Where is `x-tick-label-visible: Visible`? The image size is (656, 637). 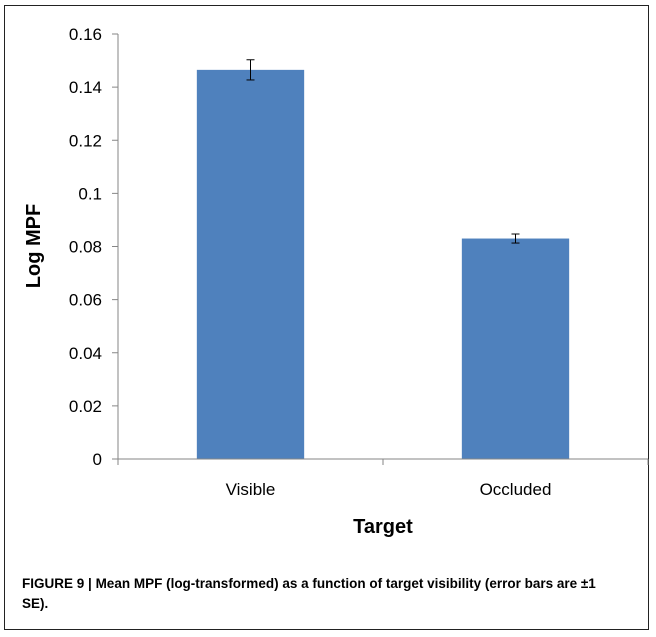 x-tick-label-visible: Visible is located at coordinates (251, 489).